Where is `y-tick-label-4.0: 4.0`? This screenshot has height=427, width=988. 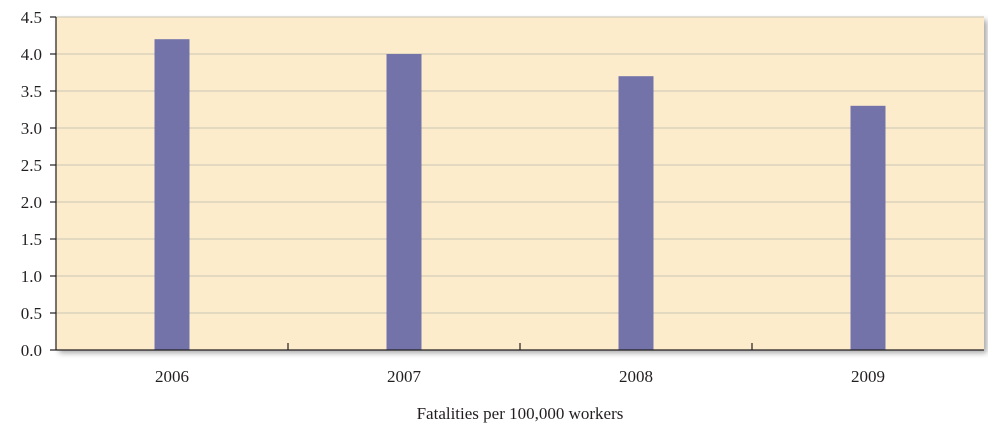 y-tick-label-4.0: 4.0 is located at coordinates (31, 54).